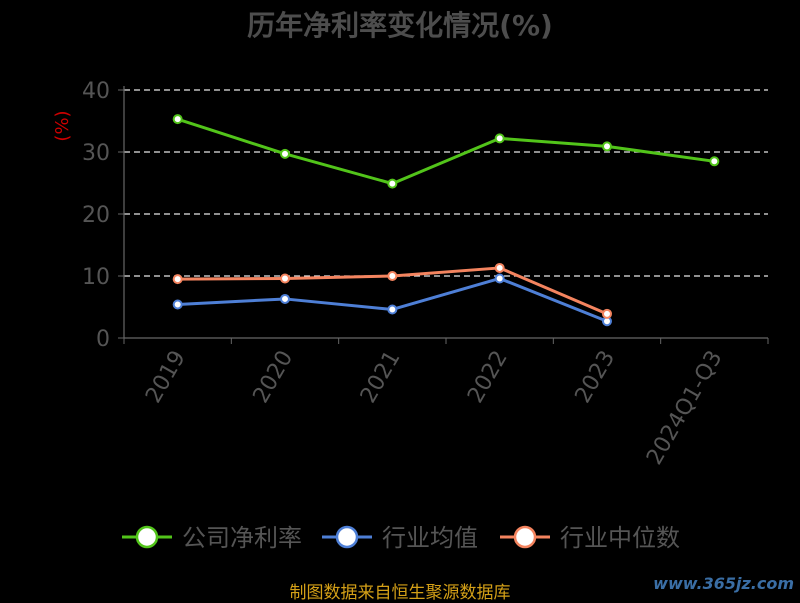 Image resolution: width=800 pixels, height=603 pixels. What do you see at coordinates (96, 215) in the screenshot?
I see `y-tick-label: 20` at bounding box center [96, 215].